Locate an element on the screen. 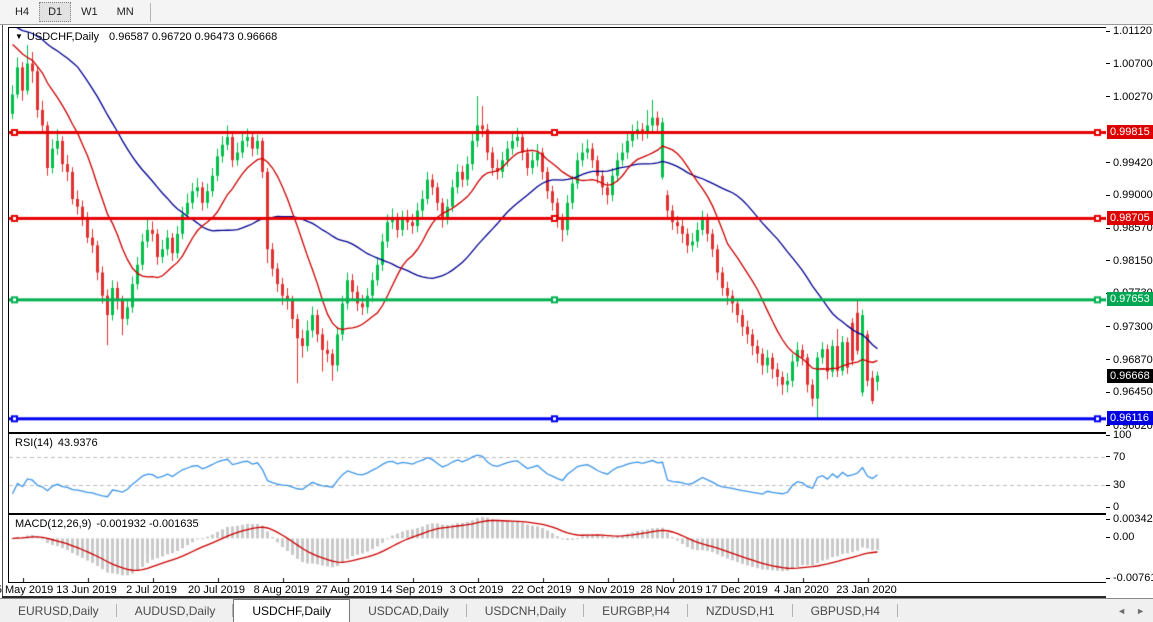  tab-gbpusd-h4: GBPUSD,H4 is located at coordinates (846, 610).